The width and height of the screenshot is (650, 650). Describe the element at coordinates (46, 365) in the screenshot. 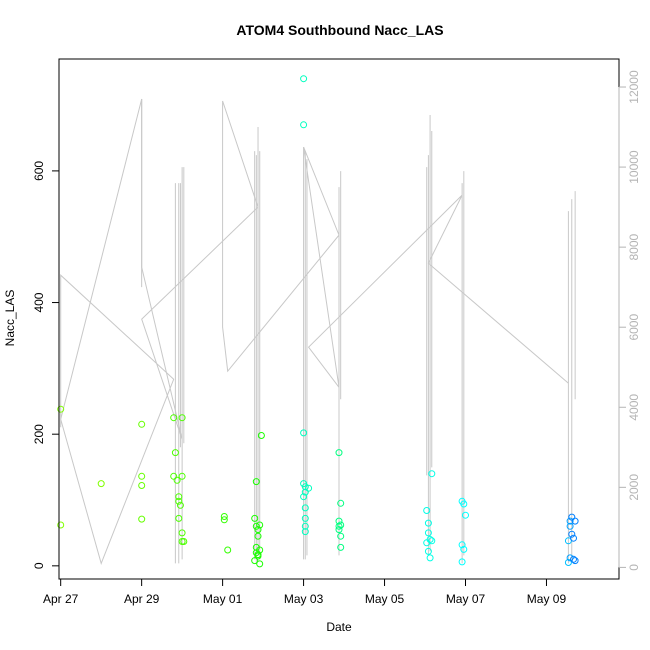

I see `y-axis: 0 200 400 600` at that location.